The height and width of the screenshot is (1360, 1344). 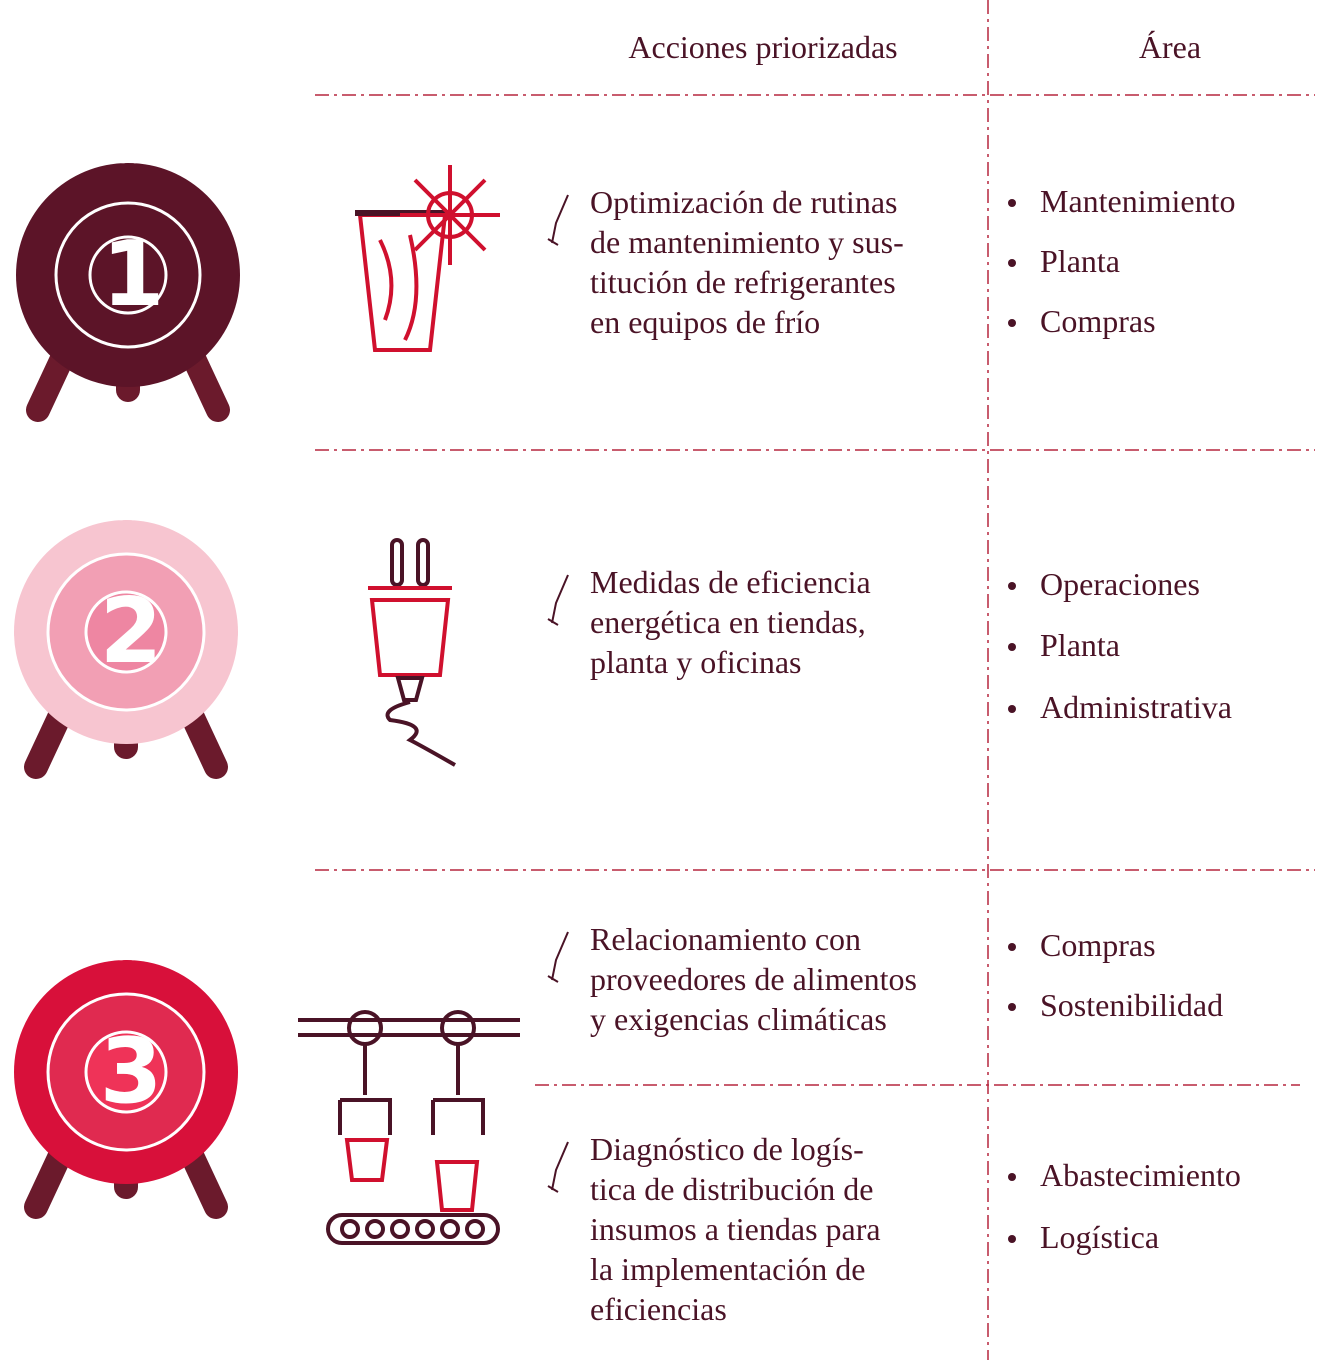 What do you see at coordinates (747, 242) in the screenshot?
I see `action-text: de mantenimiento y sus-` at bounding box center [747, 242].